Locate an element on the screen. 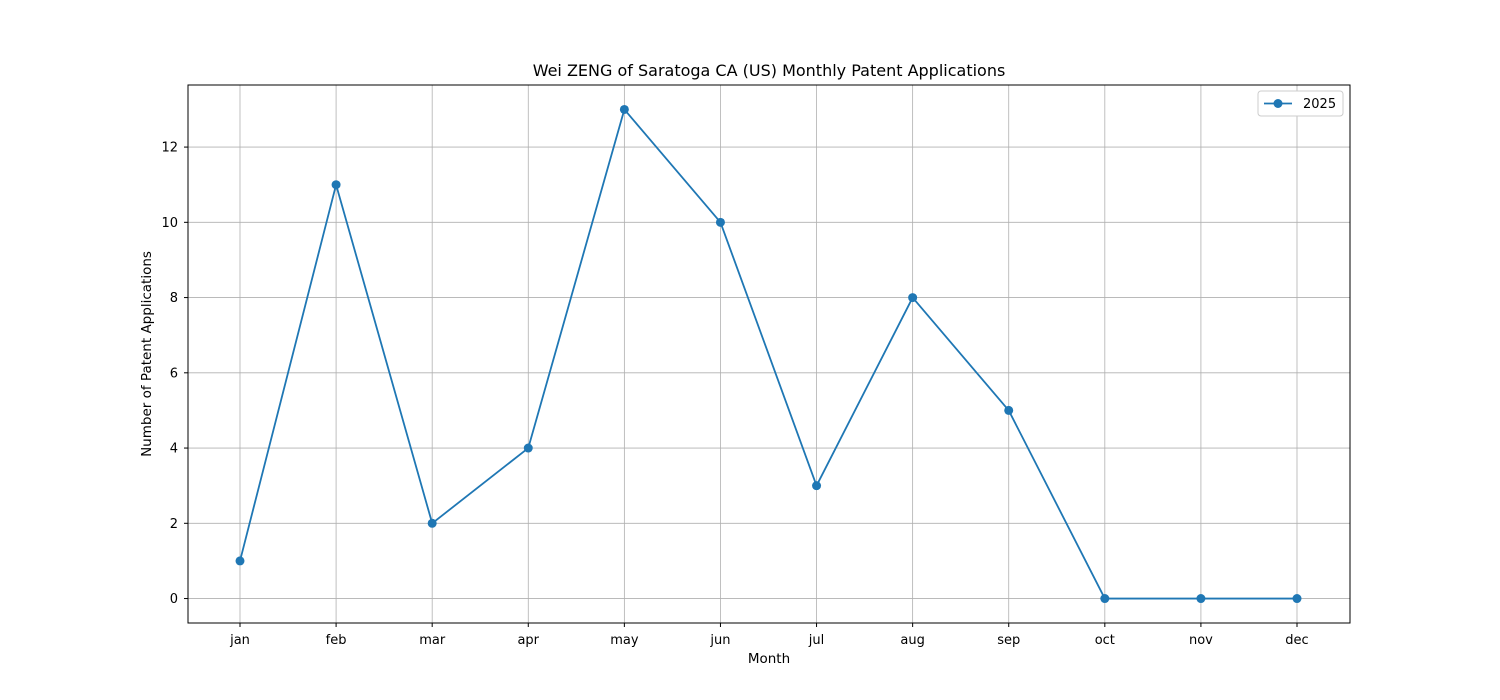 Image resolution: width=1500 pixels, height=700 pixels. data-point-jul is located at coordinates (816, 485).